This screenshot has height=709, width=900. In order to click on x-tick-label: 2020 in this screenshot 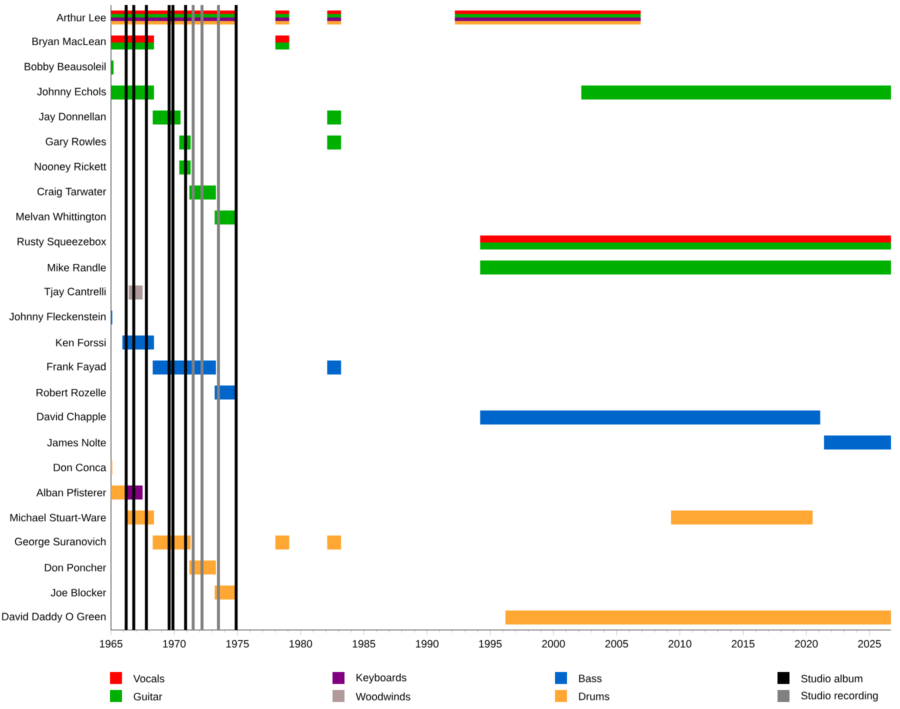, I will do `click(806, 644)`.